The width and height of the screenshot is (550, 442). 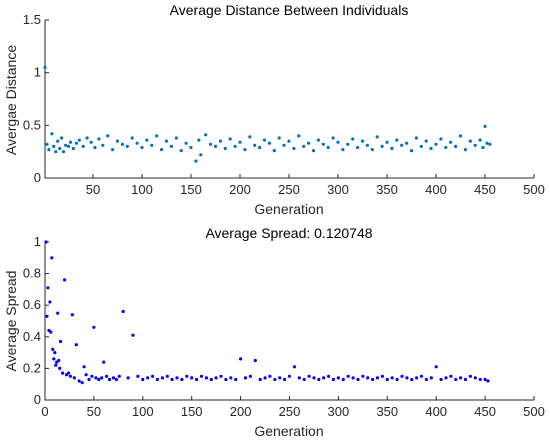 What do you see at coordinates (94, 411) in the screenshot?
I see `spread-plot-x-tick-label: 50` at bounding box center [94, 411].